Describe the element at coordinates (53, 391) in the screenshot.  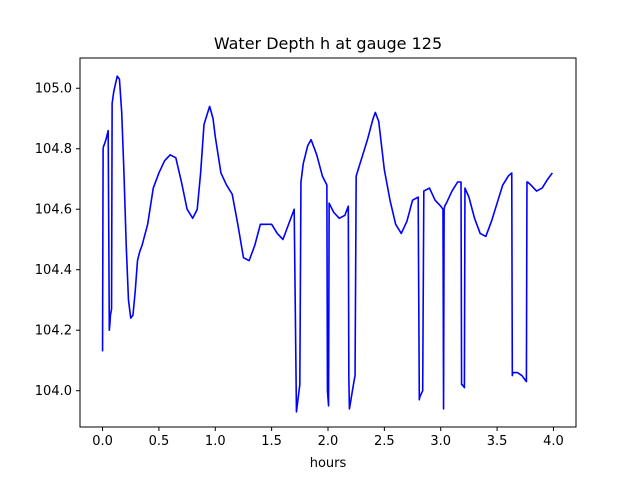
I see `y-tick-label: 104.0` at that location.